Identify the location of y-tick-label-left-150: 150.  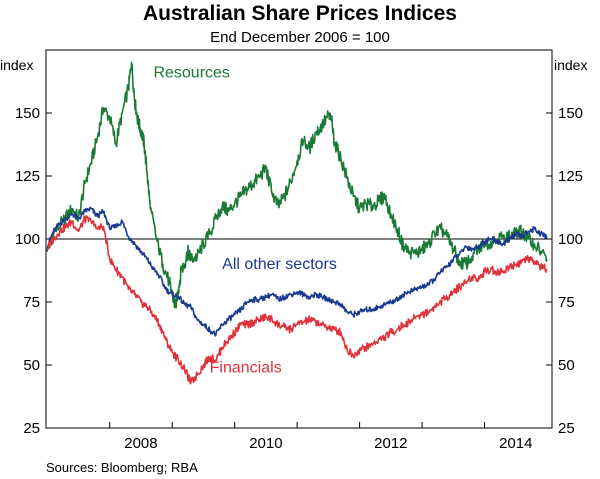
(27, 113).